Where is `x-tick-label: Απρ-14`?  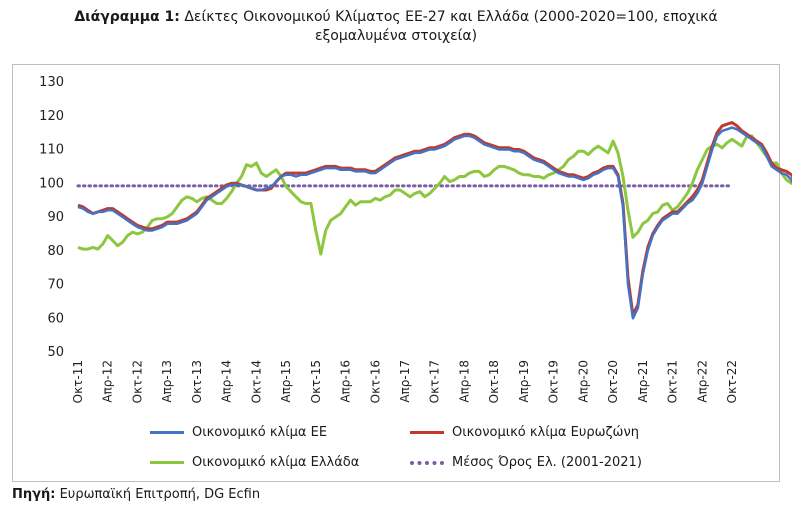
x-tick-label: Απρ-14 is located at coordinates (227, 381).